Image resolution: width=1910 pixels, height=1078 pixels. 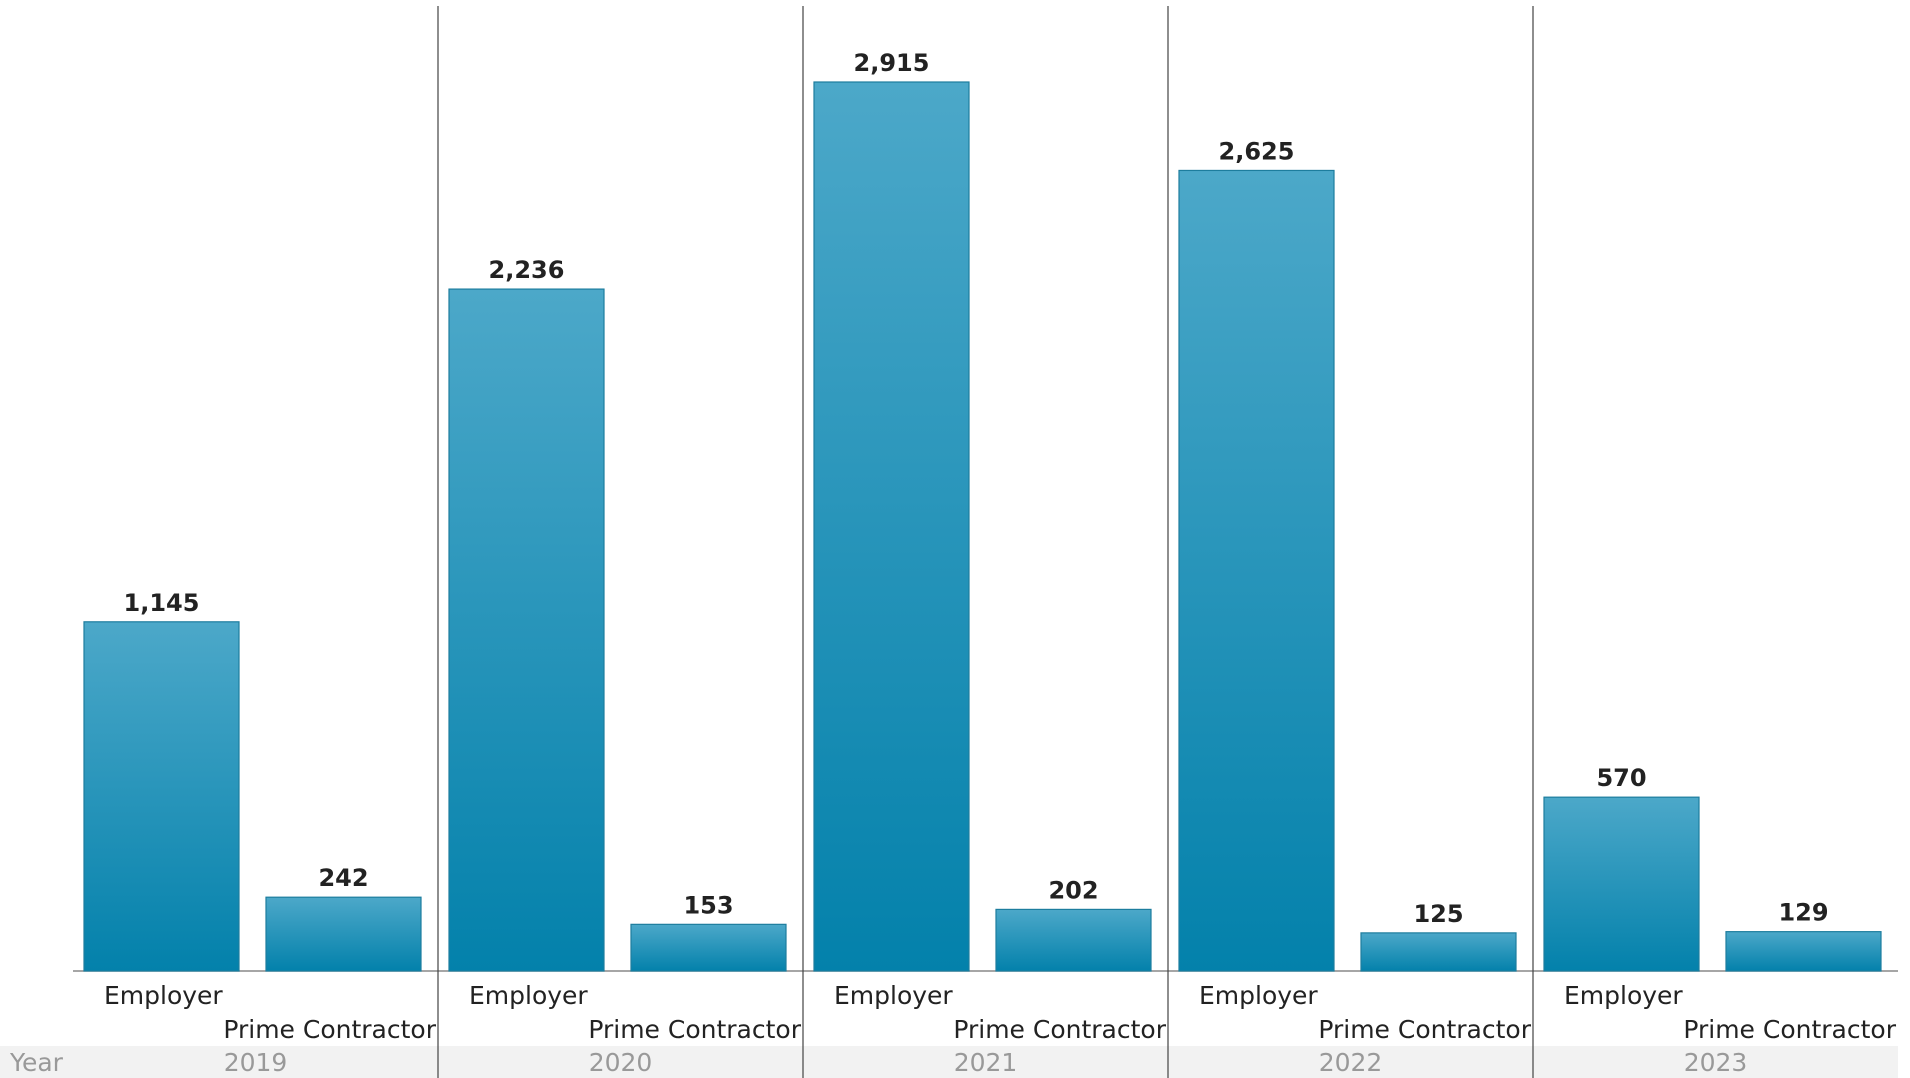 I want to click on data-label: 2,236, so click(x=527, y=270).